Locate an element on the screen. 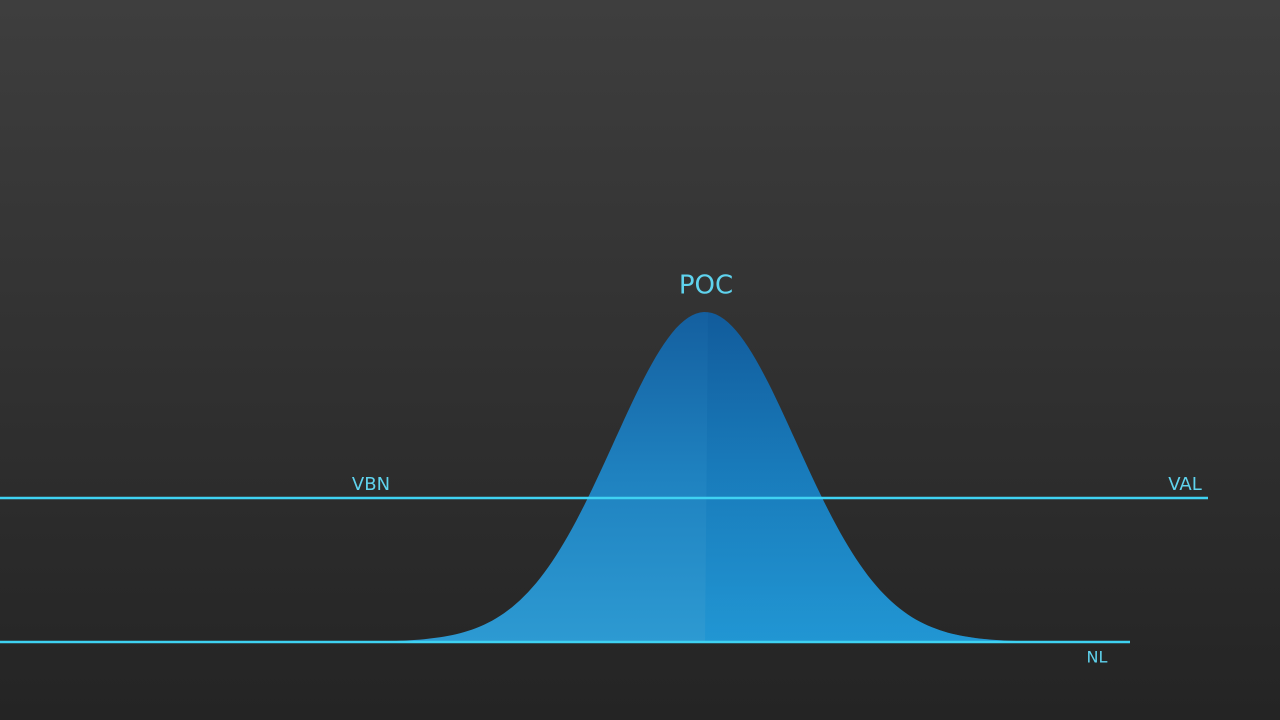  baseline-label: NL is located at coordinates (1097, 657).